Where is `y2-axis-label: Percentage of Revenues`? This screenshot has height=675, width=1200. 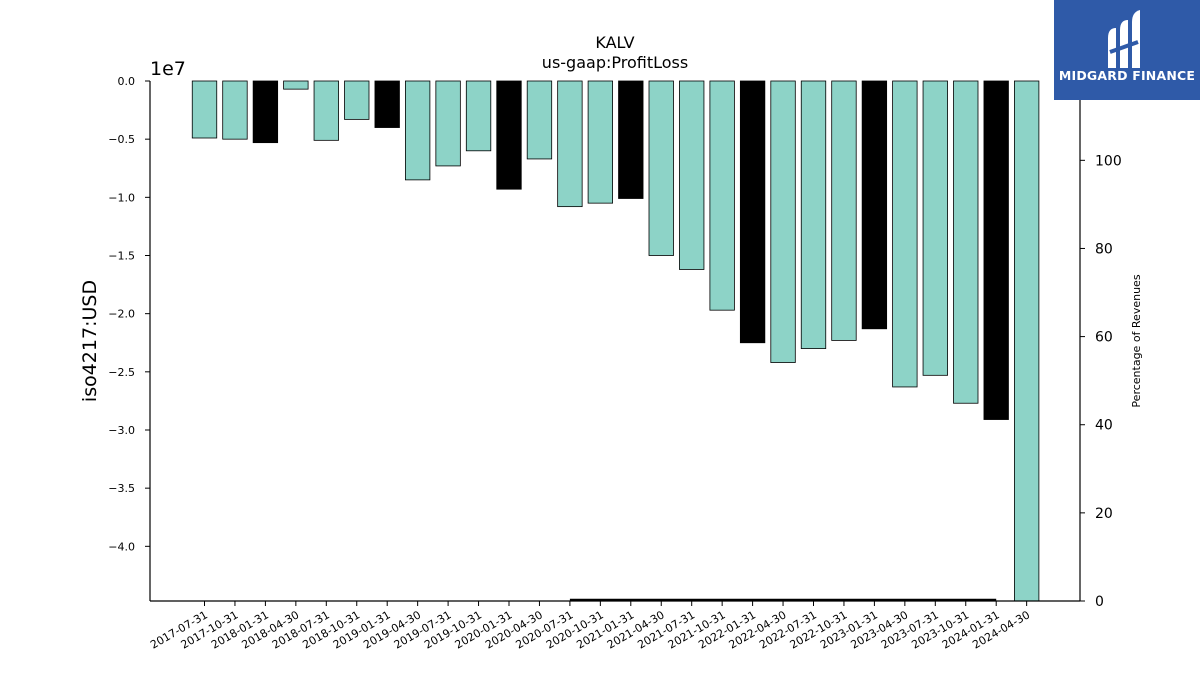
y2-axis-label: Percentage of Revenues is located at coordinates (1136, 340).